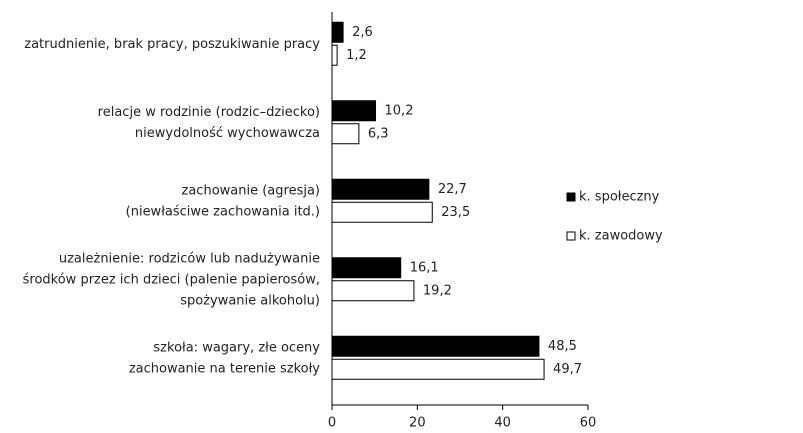  I want to click on x-tick-label: 60, so click(588, 423).